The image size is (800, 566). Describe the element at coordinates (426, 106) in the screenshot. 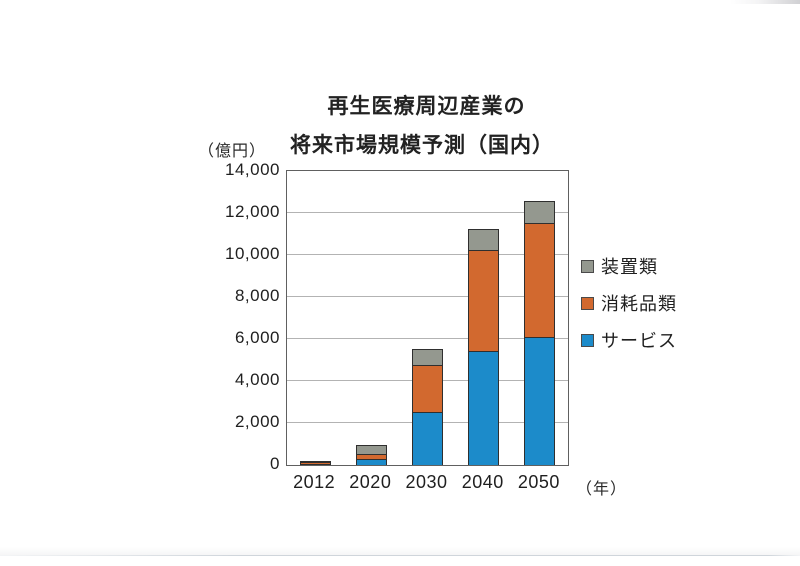

I see `chart-title-line1: 再生医療周辺産業の` at that location.